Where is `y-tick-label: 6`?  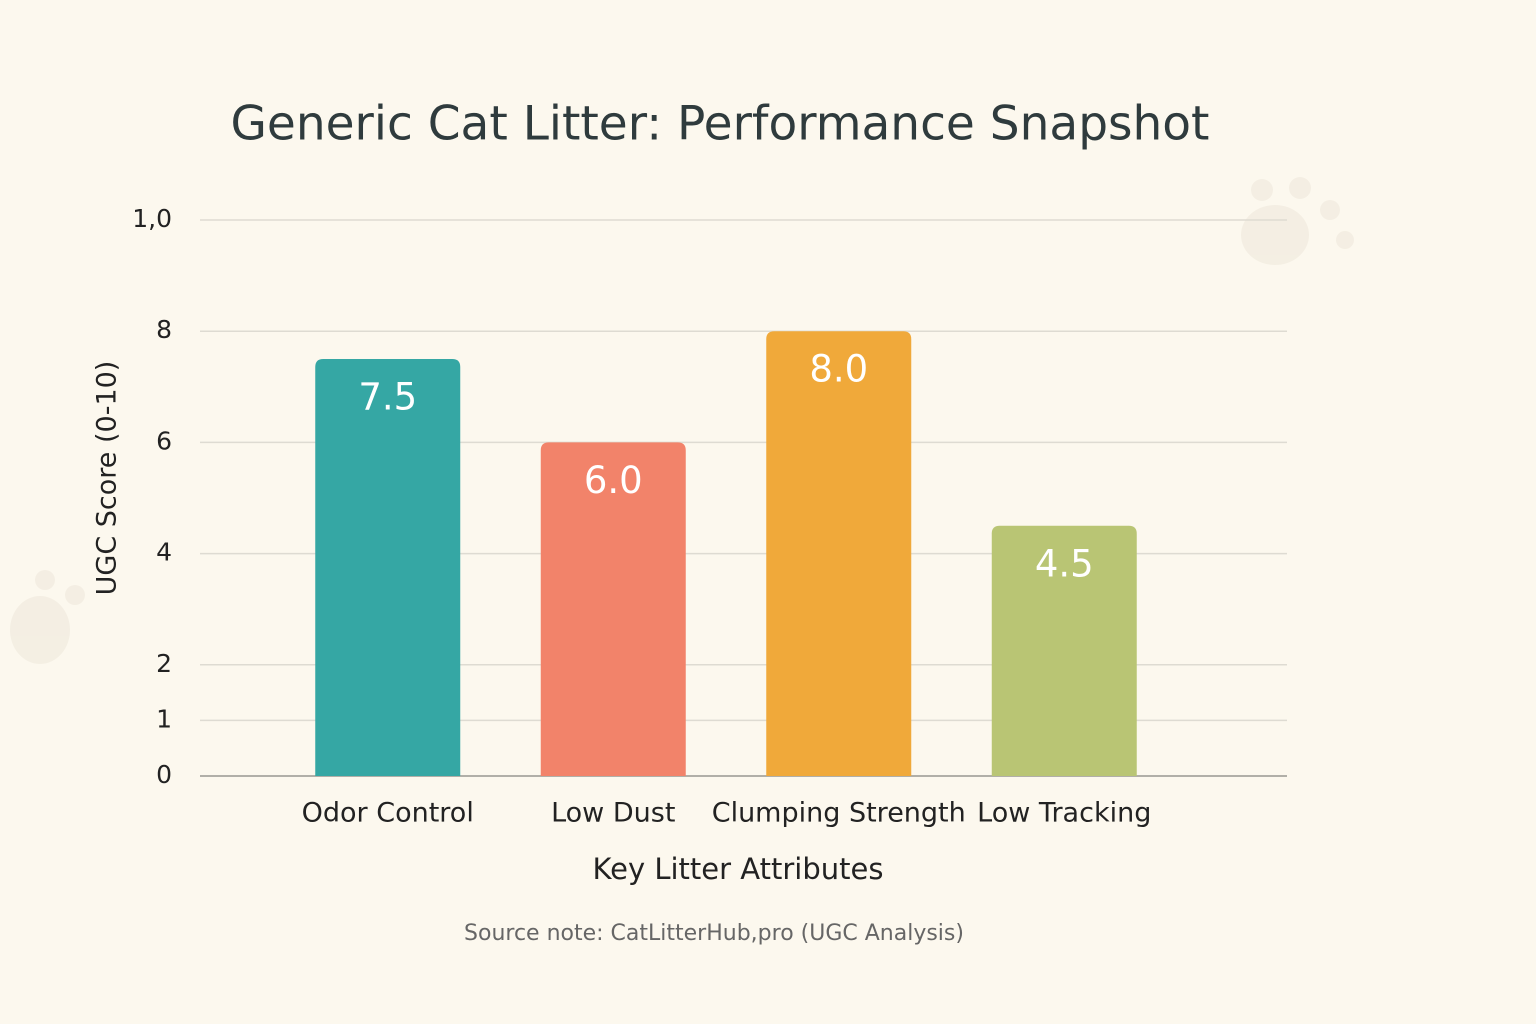
y-tick-label: 6 is located at coordinates (164, 440).